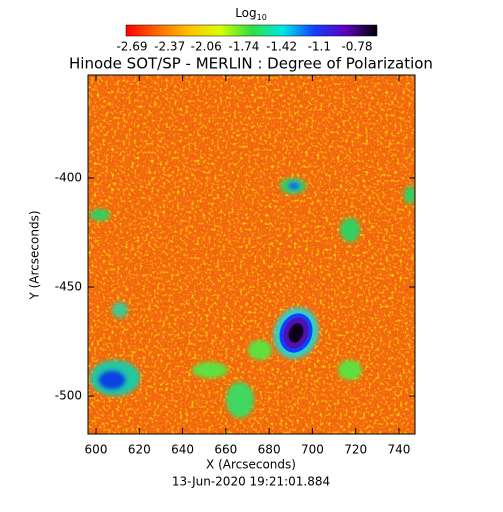 This screenshot has width=503, height=512. I want to click on colorbar-tick-label: -1.42, so click(281, 47).